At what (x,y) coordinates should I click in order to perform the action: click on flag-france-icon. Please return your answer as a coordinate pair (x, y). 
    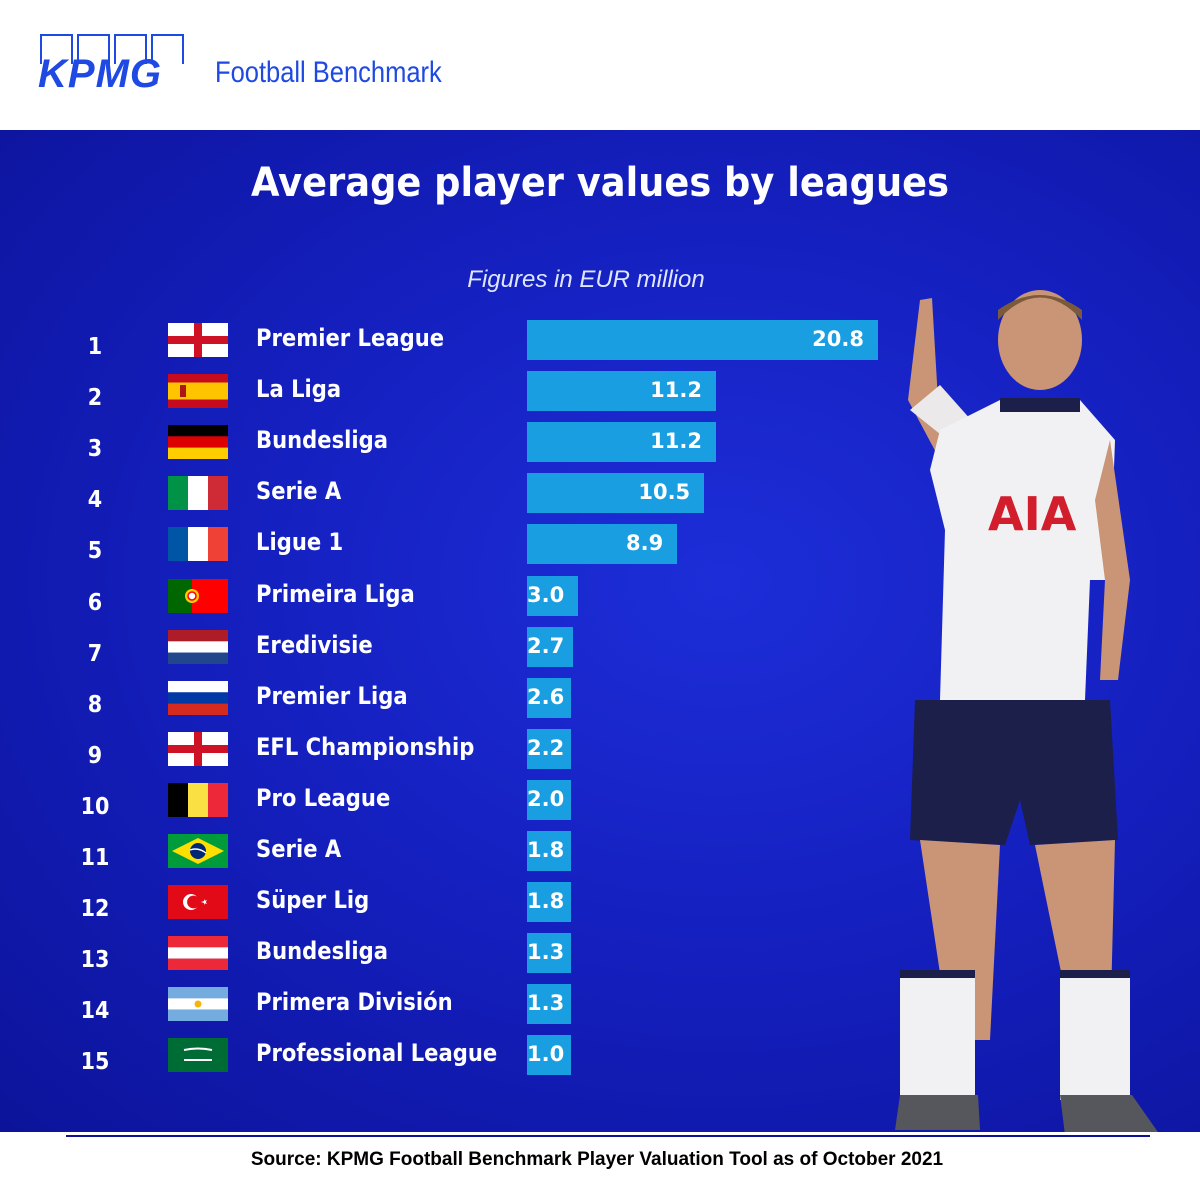
    Looking at the image, I should click on (198, 544).